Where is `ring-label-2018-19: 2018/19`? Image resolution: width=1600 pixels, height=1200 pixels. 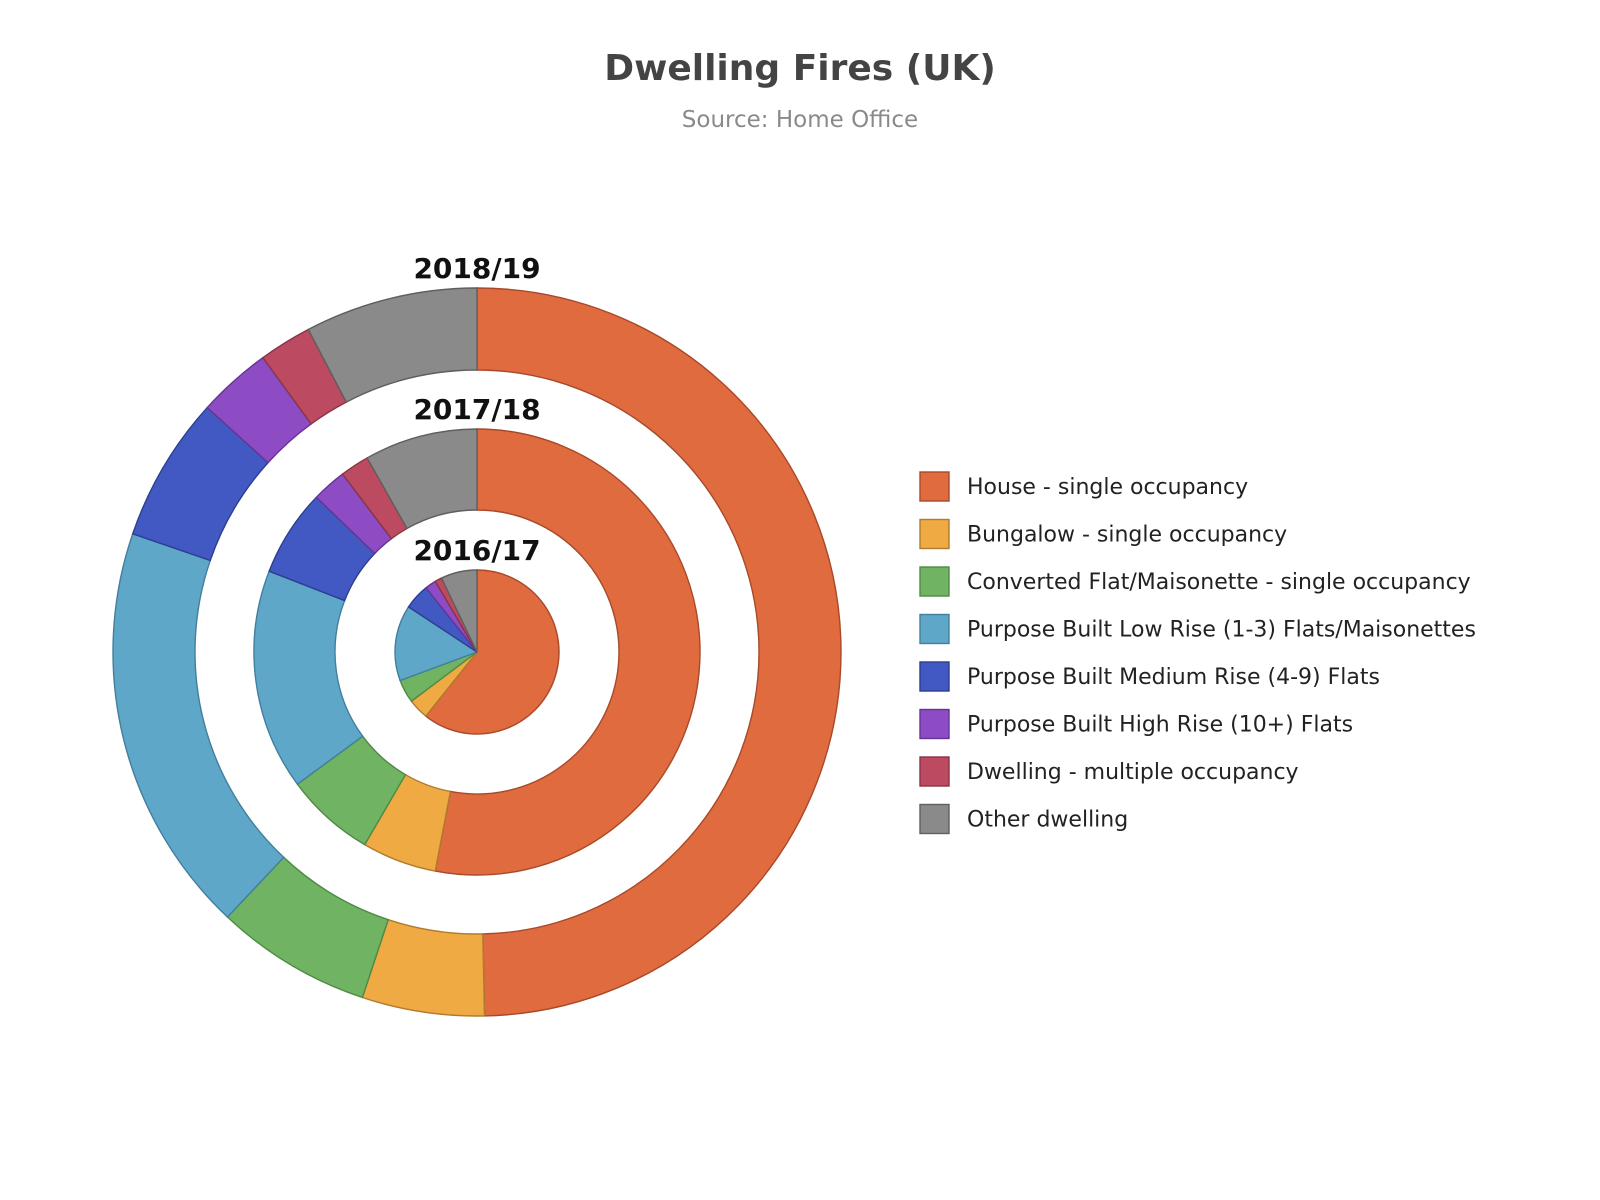 ring-label-2018-19: 2018/19 is located at coordinates (476, 268).